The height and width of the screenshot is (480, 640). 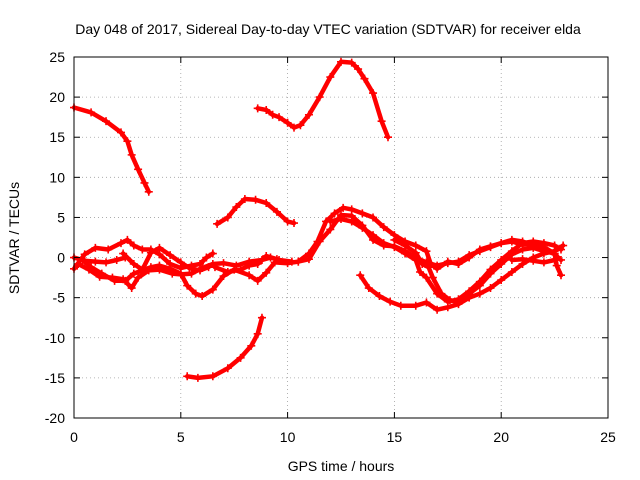 I want to click on y-tick-label: 25, so click(x=57, y=57).